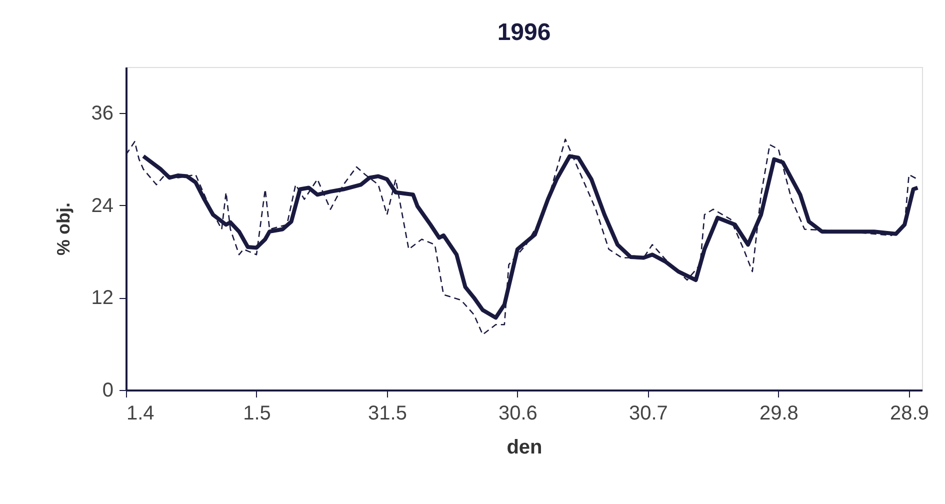  What do you see at coordinates (102, 298) in the screenshot?
I see `y-tick-label: 12` at bounding box center [102, 298].